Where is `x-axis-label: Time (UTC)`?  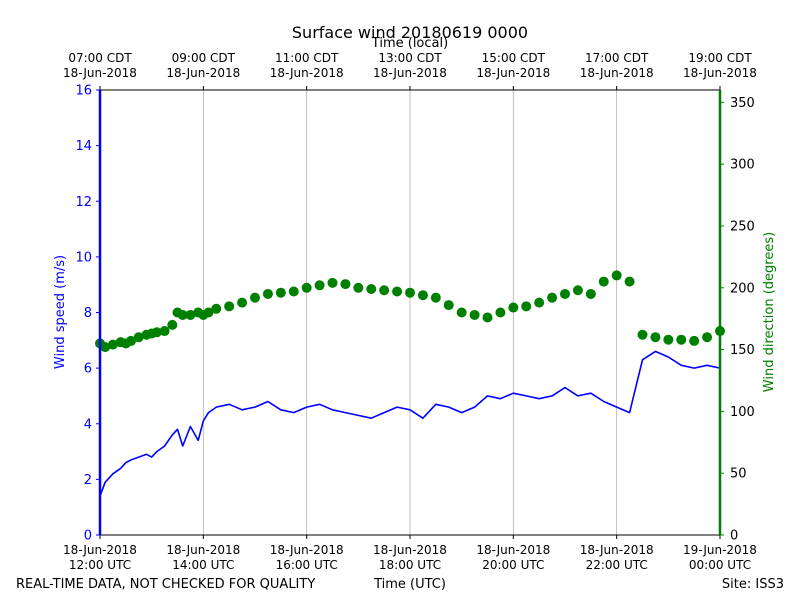 x-axis-label: Time (UTC) is located at coordinates (409, 584).